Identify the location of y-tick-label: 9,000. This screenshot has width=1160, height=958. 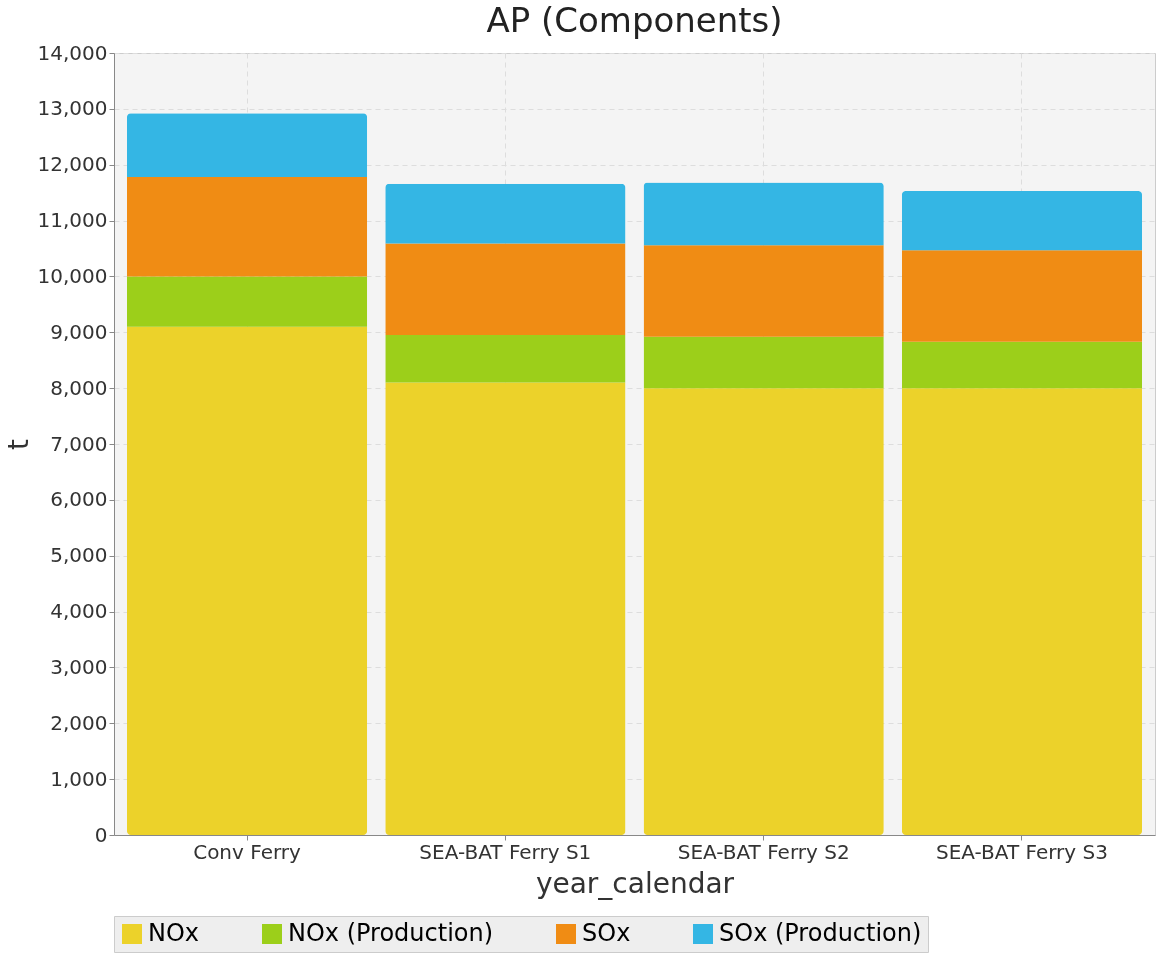
(79, 331).